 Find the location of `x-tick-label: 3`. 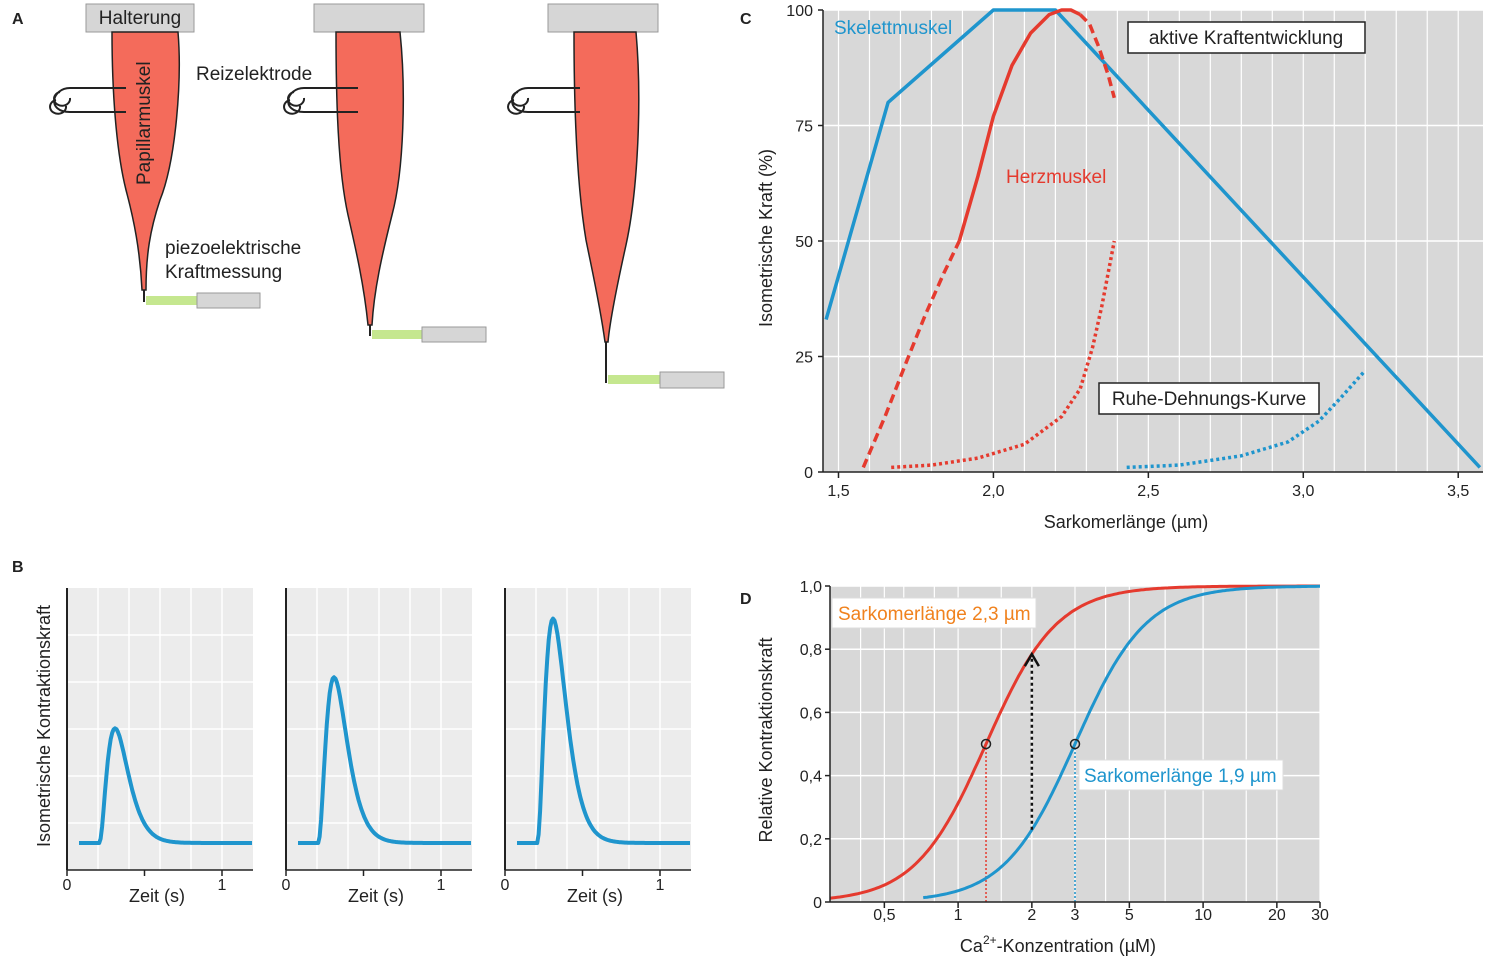

x-tick-label: 3 is located at coordinates (1075, 915).